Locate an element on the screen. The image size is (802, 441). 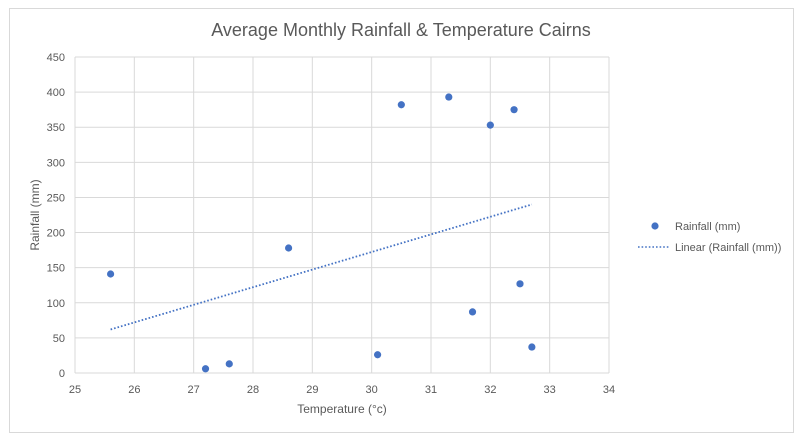
y-tick-label: 400 is located at coordinates (56, 93).